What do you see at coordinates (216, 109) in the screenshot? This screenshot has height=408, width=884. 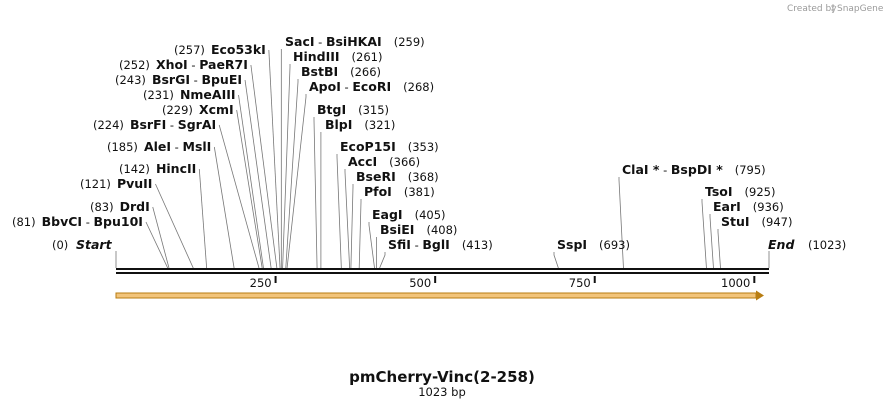 I see `site-name: XcmI` at bounding box center [216, 109].